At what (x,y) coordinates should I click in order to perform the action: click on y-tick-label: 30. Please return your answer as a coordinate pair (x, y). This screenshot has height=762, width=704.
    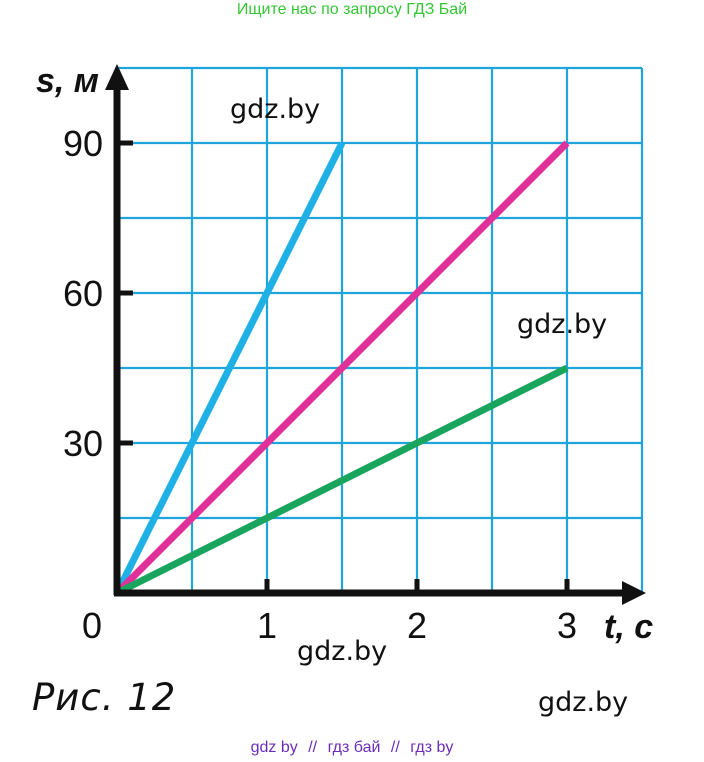
    Looking at the image, I should click on (83, 443).